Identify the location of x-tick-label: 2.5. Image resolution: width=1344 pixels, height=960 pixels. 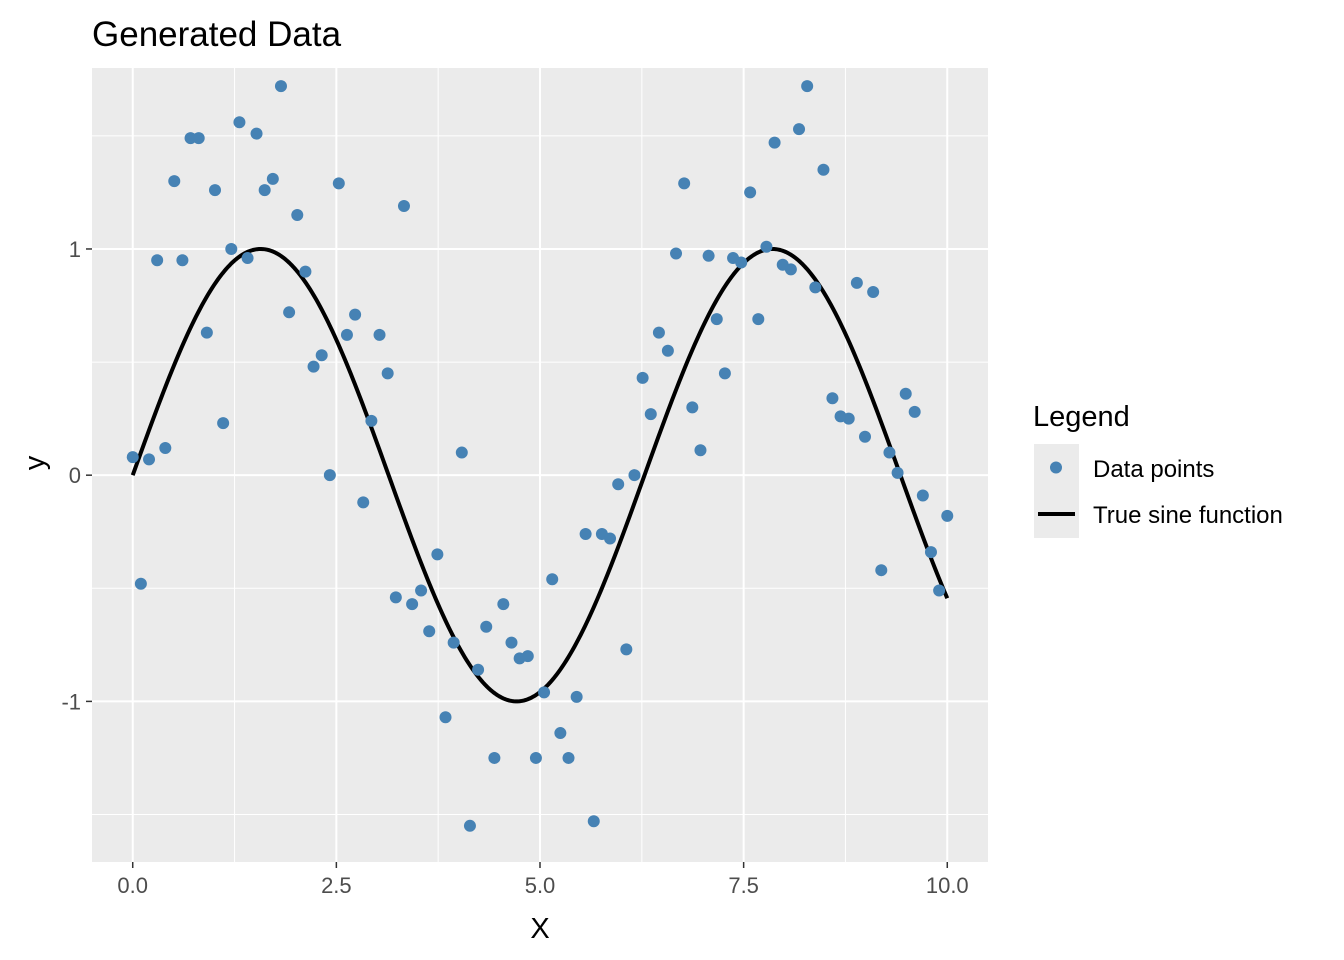
(336, 885).